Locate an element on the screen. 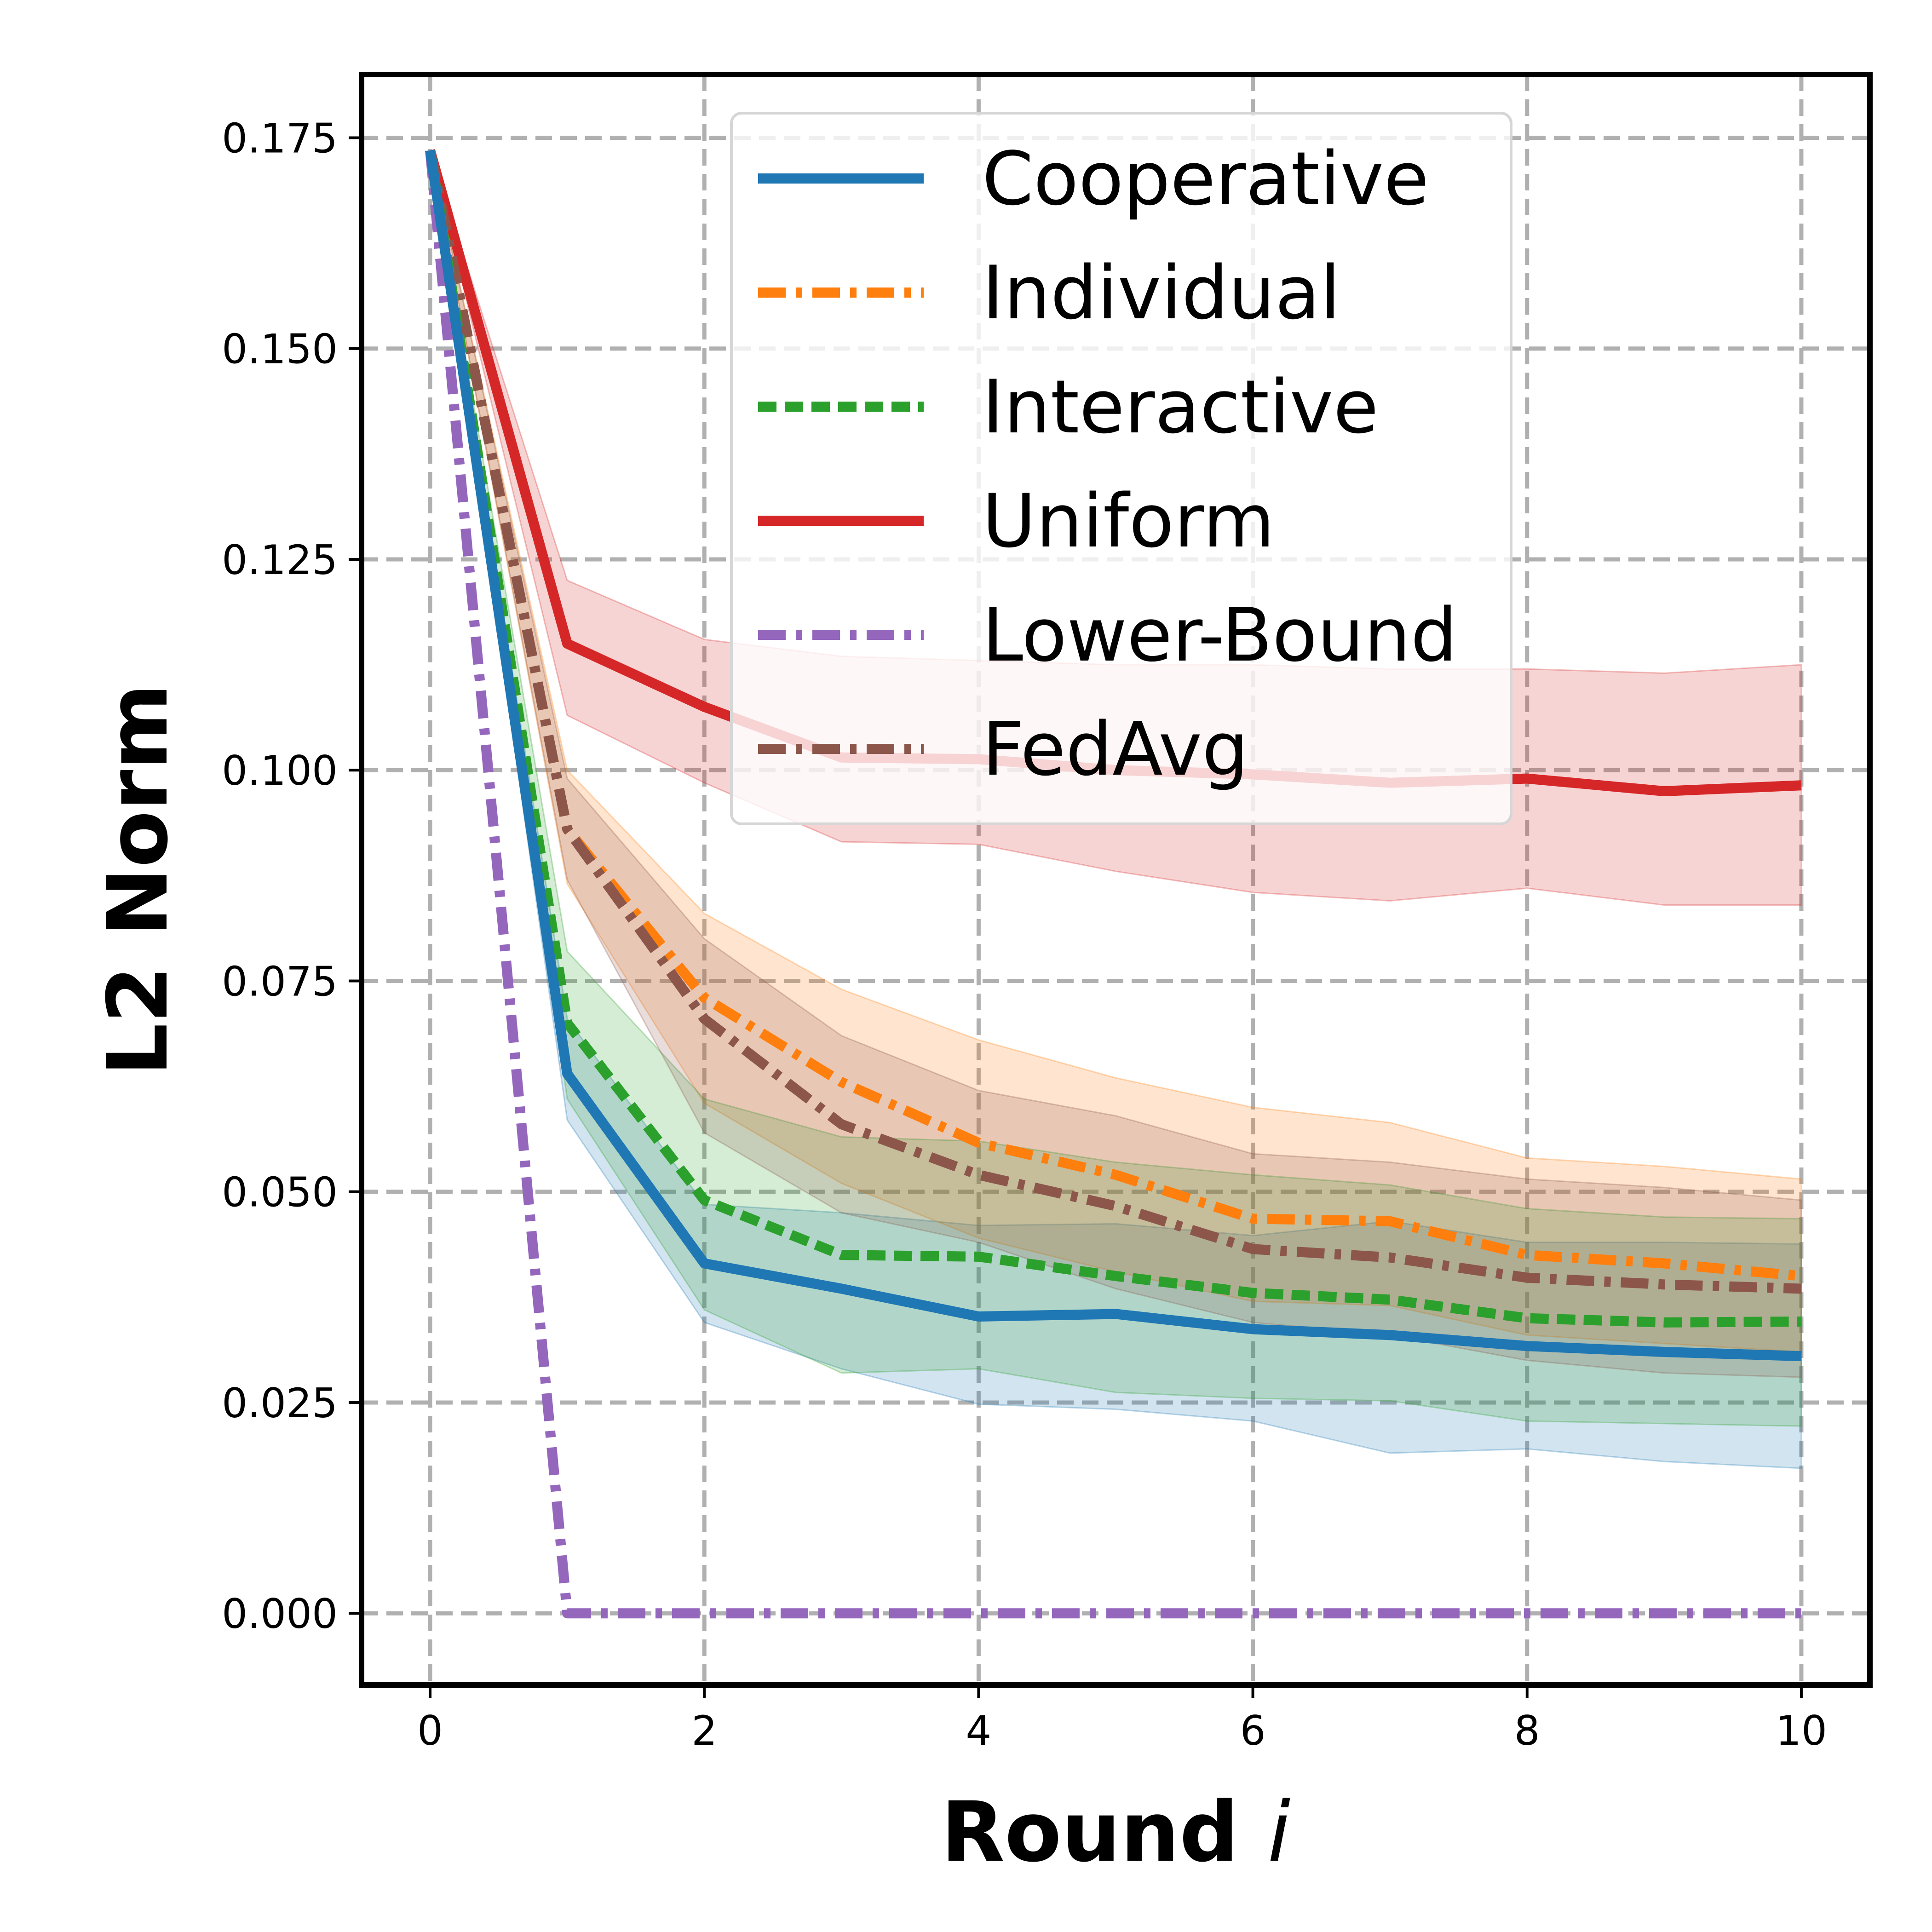  legend-label-uniform: Uniform is located at coordinates (1128, 521).